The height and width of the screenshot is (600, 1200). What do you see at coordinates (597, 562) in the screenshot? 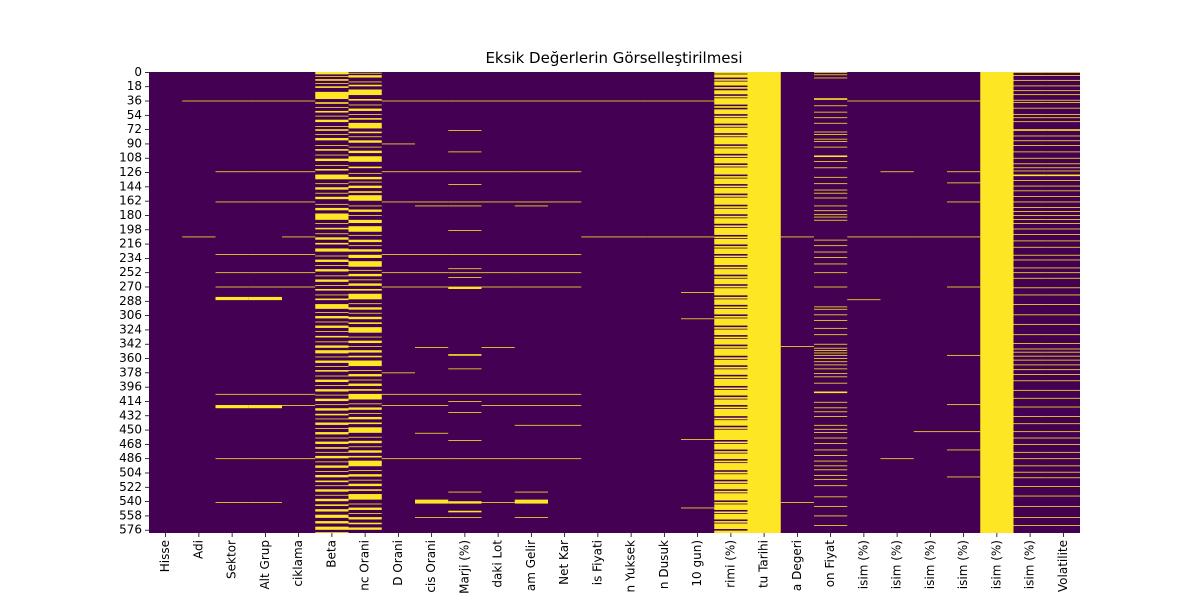
I see `x-tick-label: is Fiyati` at bounding box center [597, 562].